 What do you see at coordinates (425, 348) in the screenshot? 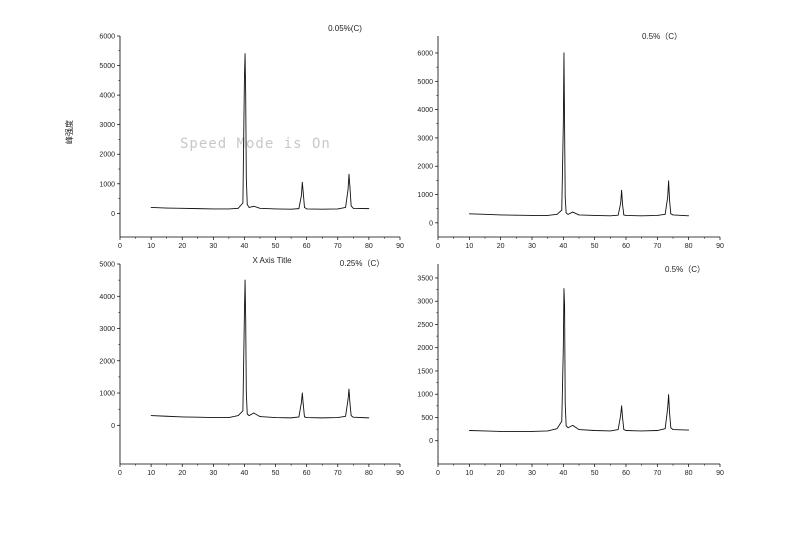
I see `y-tick-label: 2000` at bounding box center [425, 348].